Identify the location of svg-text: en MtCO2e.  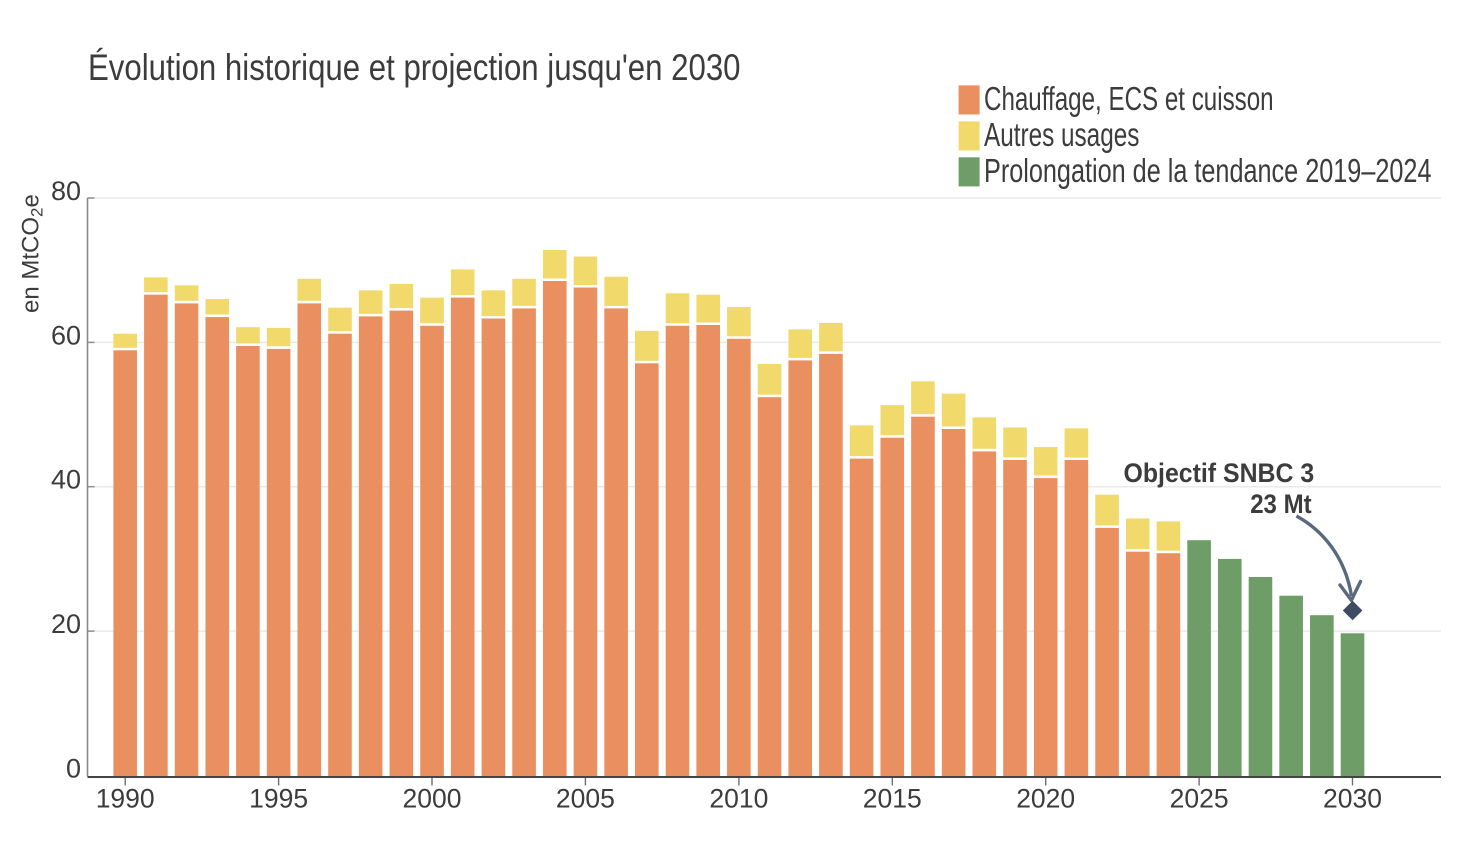
(32, 253).